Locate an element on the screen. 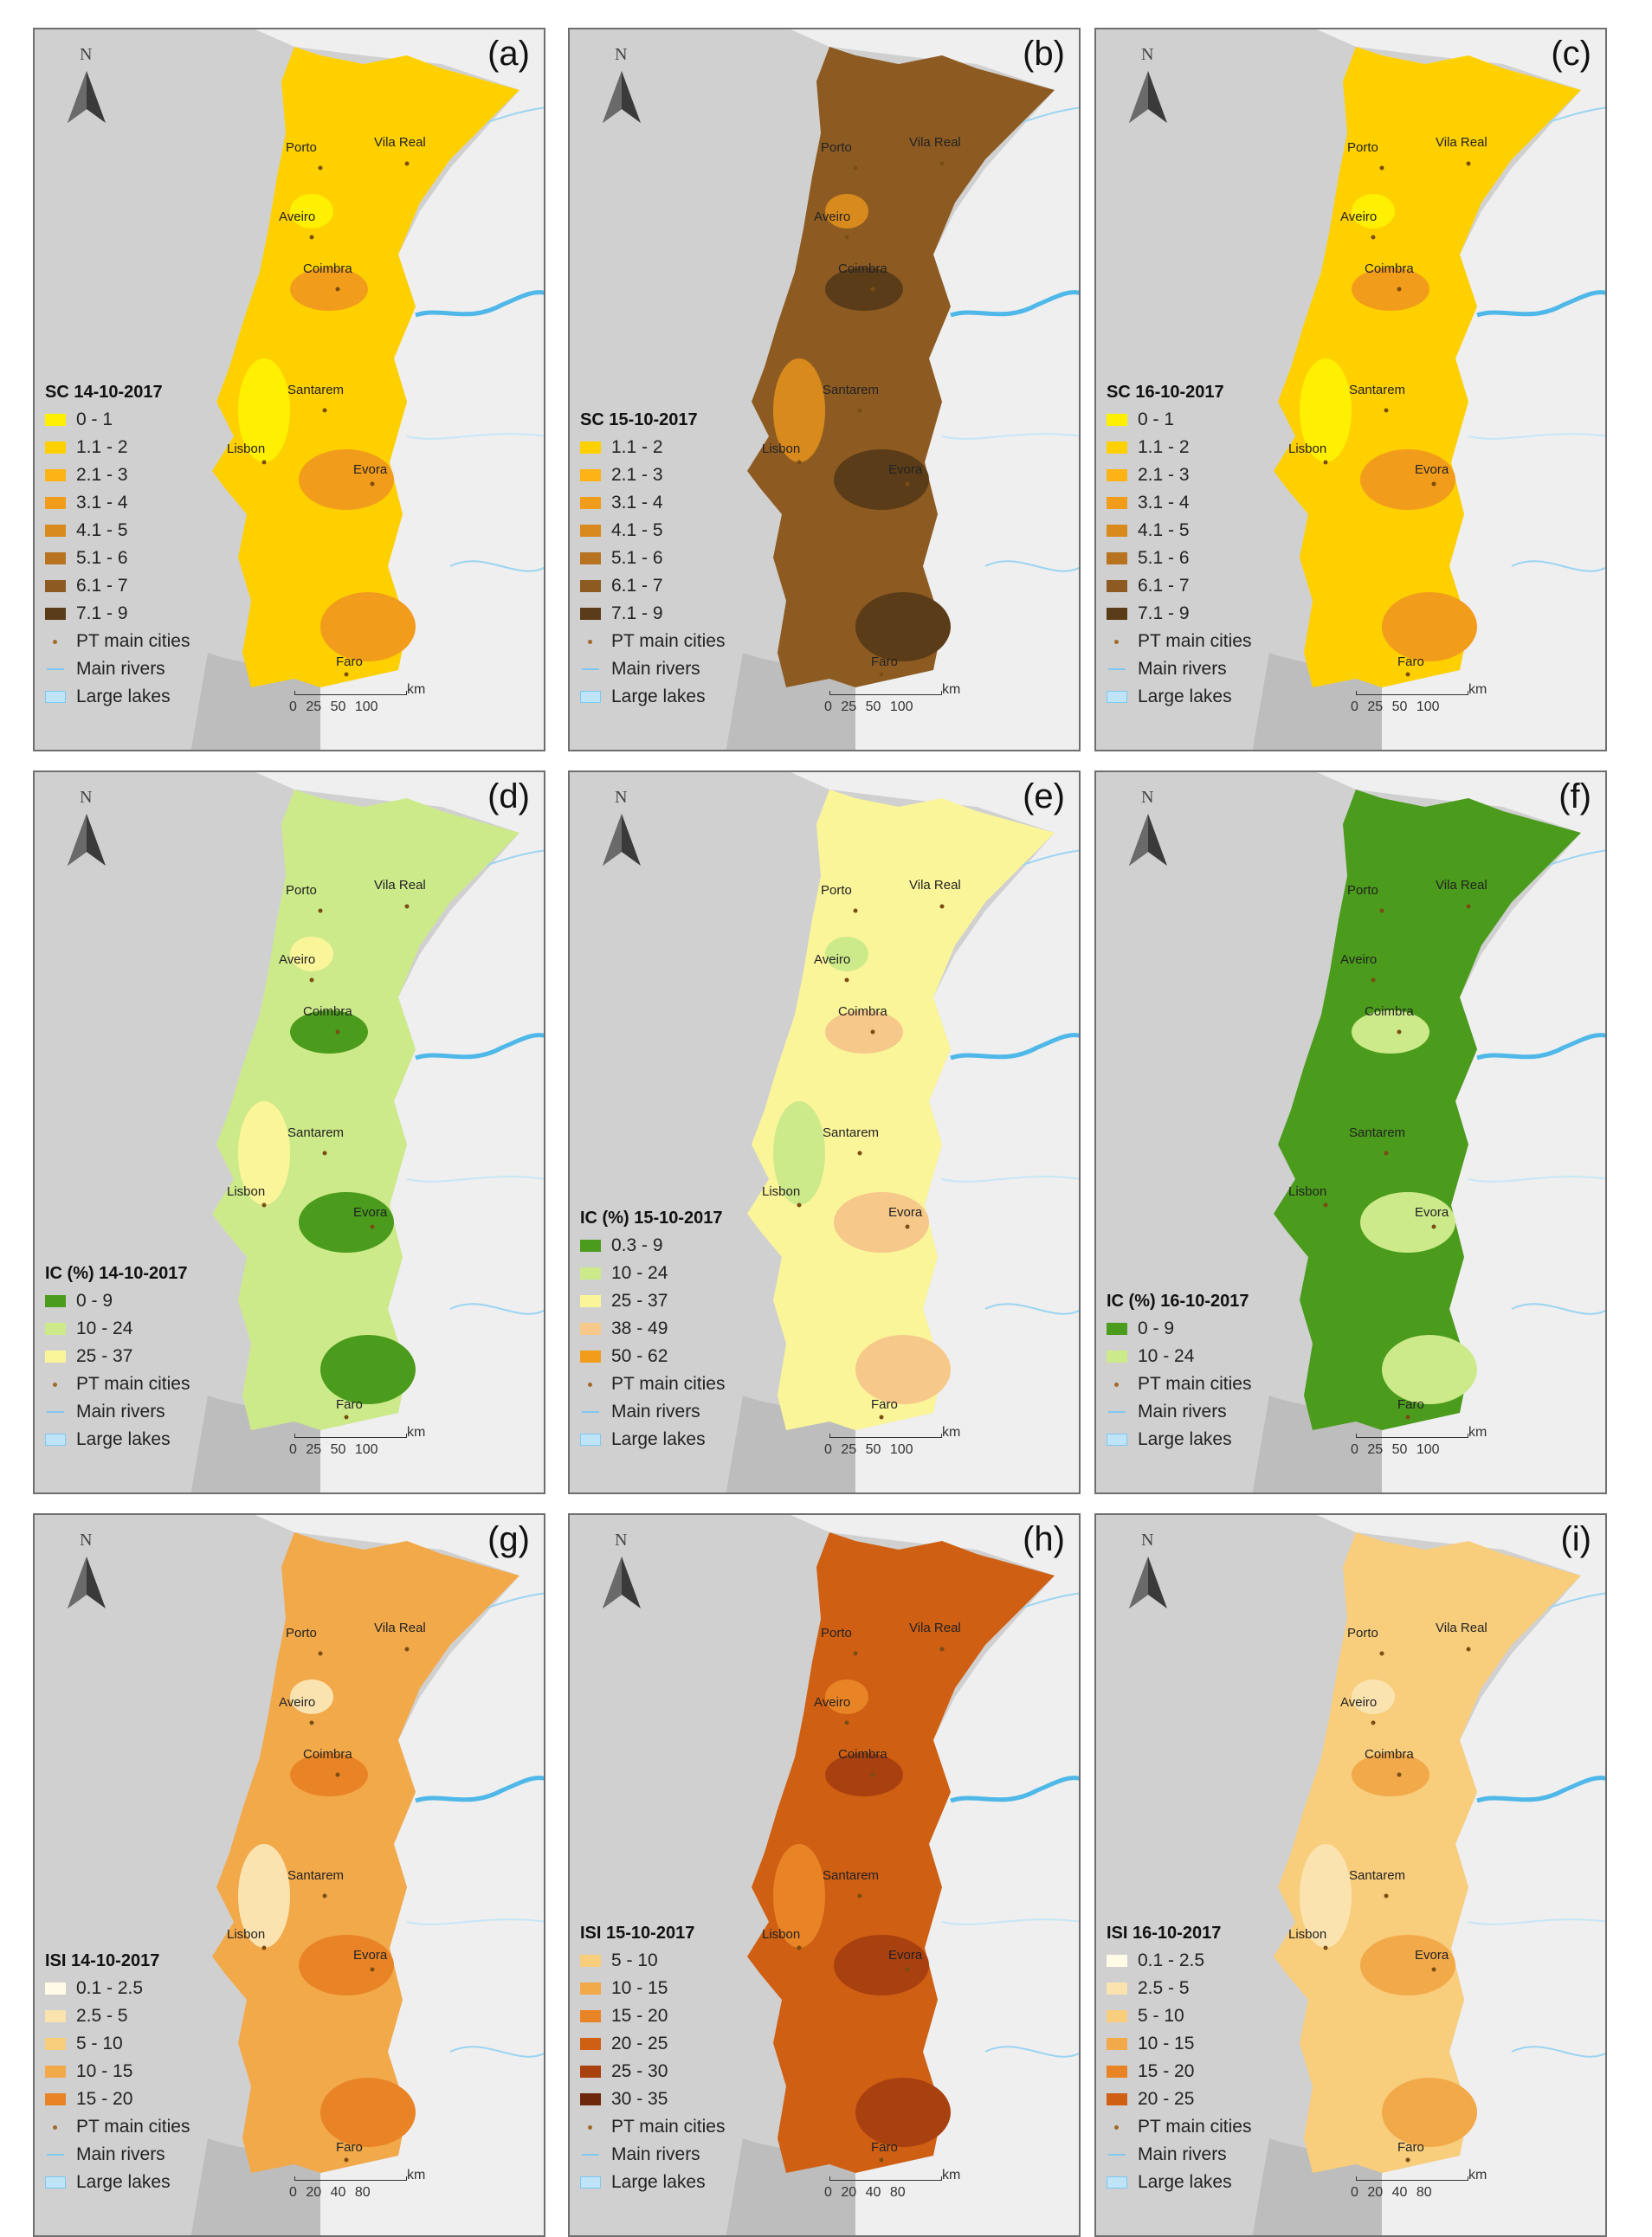  city-label-coimbra: Coimbra is located at coordinates (862, 1011).